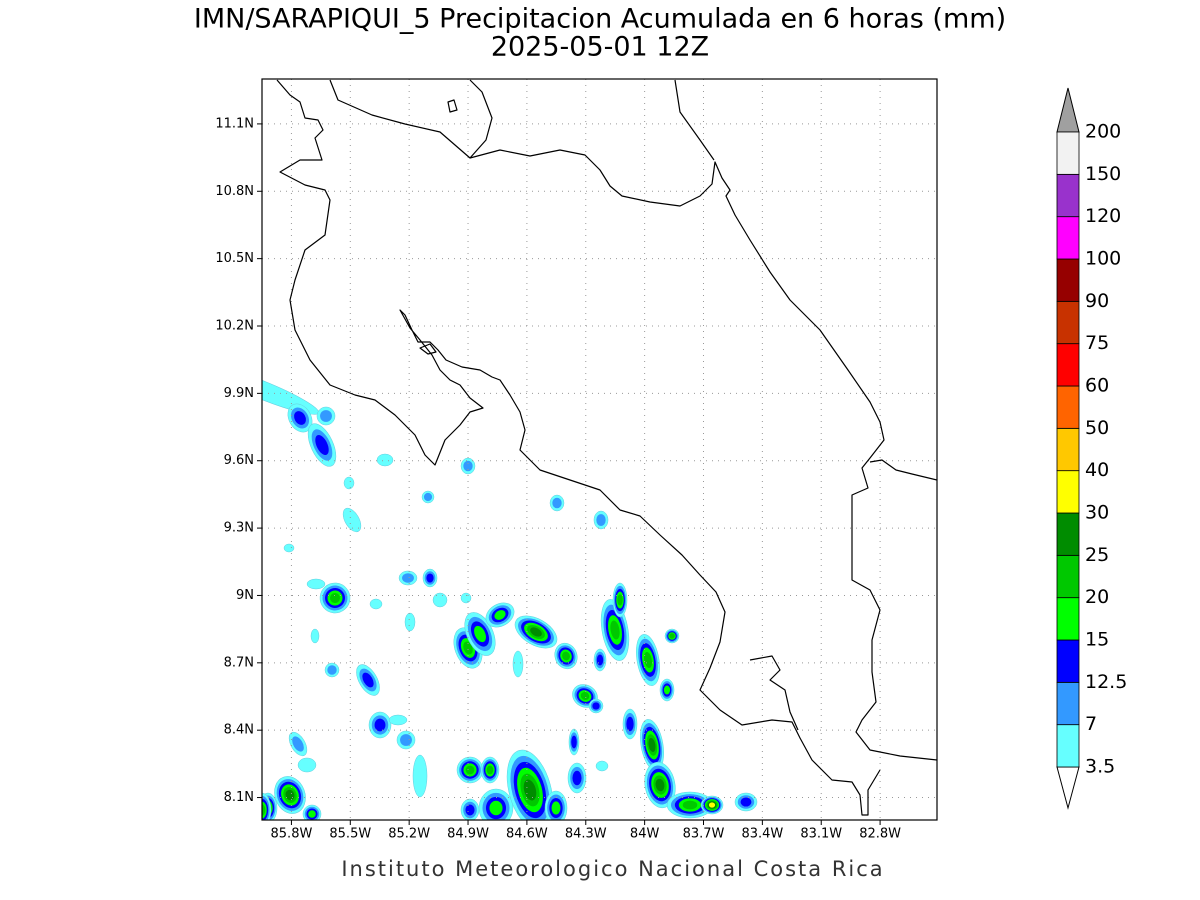 Image resolution: width=1200 pixels, height=900 pixels. What do you see at coordinates (704, 834) in the screenshot?
I see `x-tick-label: 83.7W` at bounding box center [704, 834].